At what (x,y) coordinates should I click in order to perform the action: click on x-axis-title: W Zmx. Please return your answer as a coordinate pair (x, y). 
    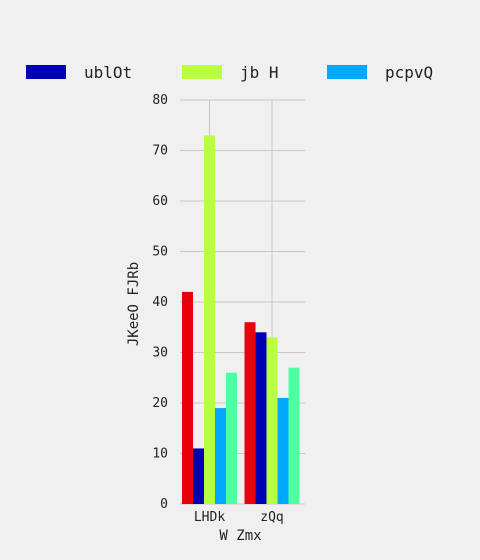
    Looking at the image, I should click on (240, 536).